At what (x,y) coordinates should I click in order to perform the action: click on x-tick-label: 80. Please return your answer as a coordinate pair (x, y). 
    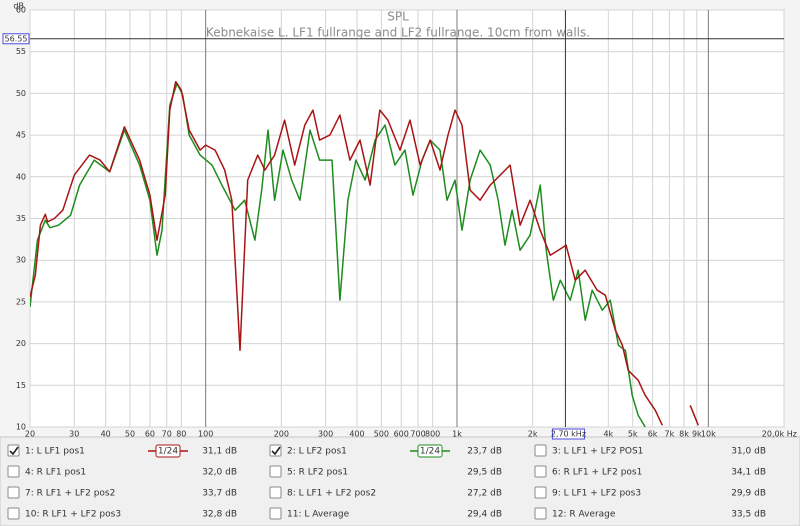
    Looking at the image, I should click on (181, 434).